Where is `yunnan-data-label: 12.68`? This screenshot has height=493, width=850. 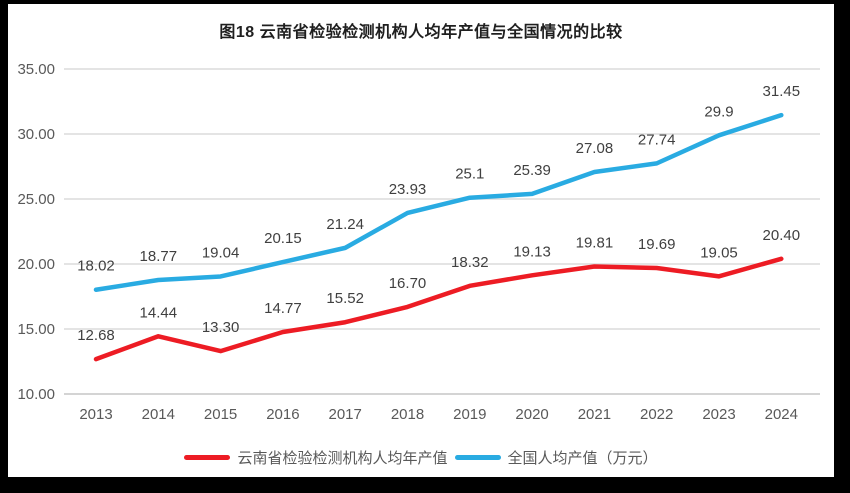 yunnan-data-label: 12.68 is located at coordinates (96, 335).